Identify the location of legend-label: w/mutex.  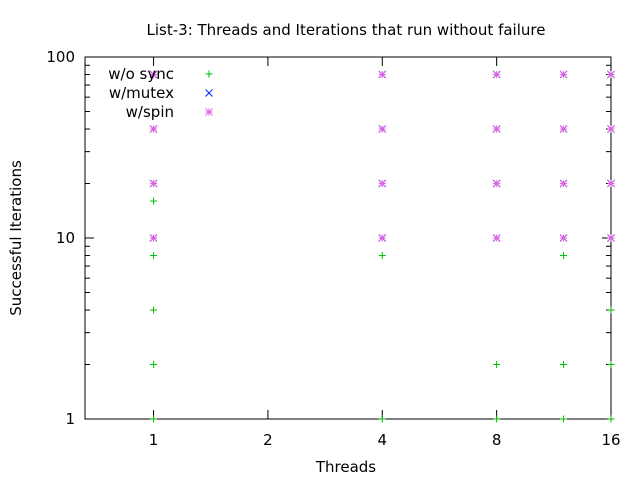
(141, 93).